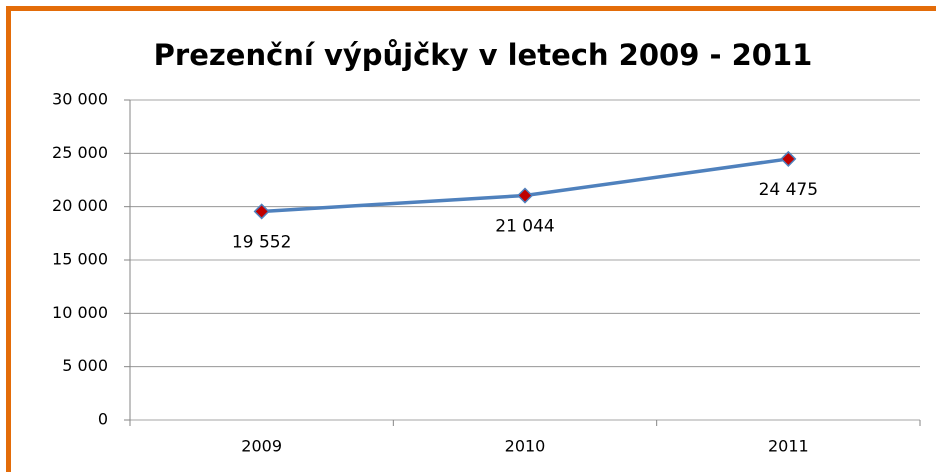 The width and height of the screenshot is (936, 472). I want to click on y-tick-label: 30 000, so click(80, 99).